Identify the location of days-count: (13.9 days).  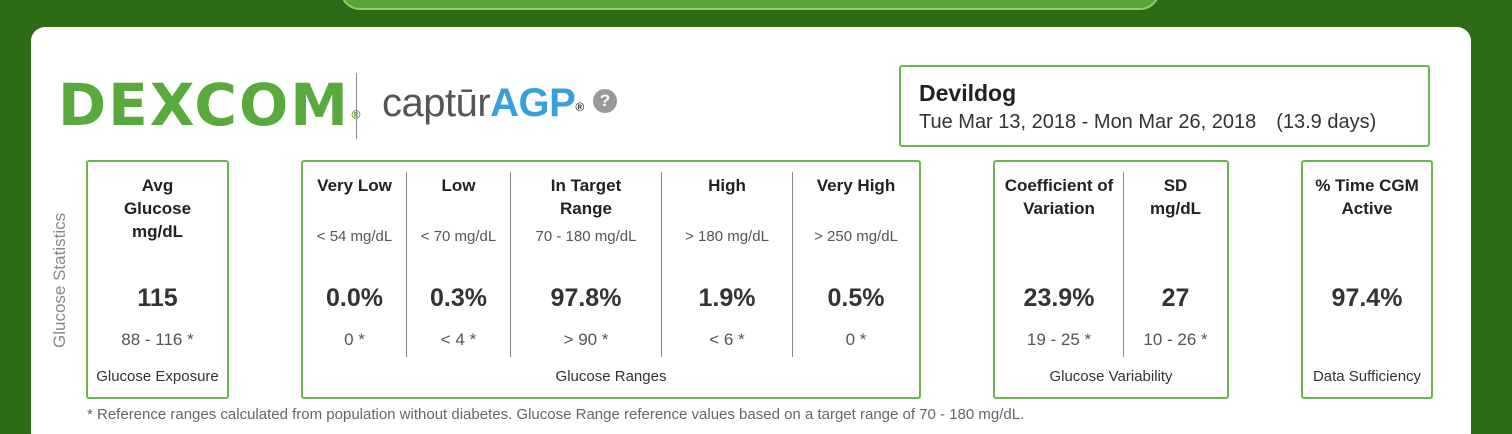
(1326, 122).